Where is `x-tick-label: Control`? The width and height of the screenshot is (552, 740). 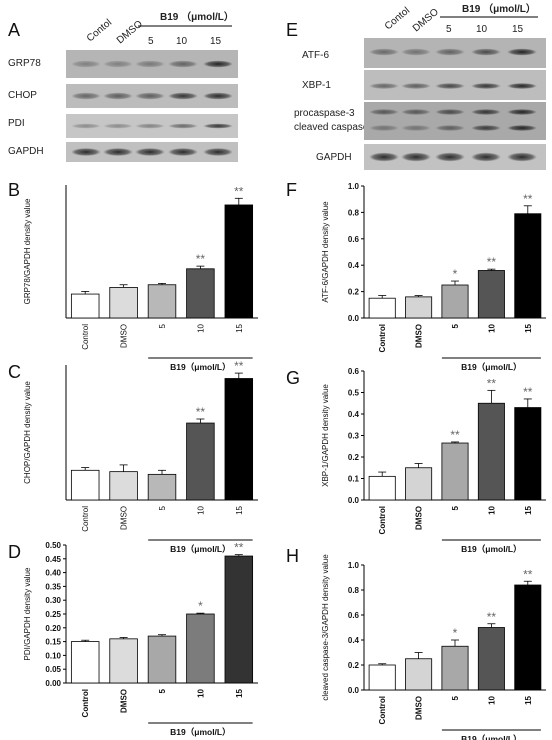
x-tick-label: Control is located at coordinates (85, 337).